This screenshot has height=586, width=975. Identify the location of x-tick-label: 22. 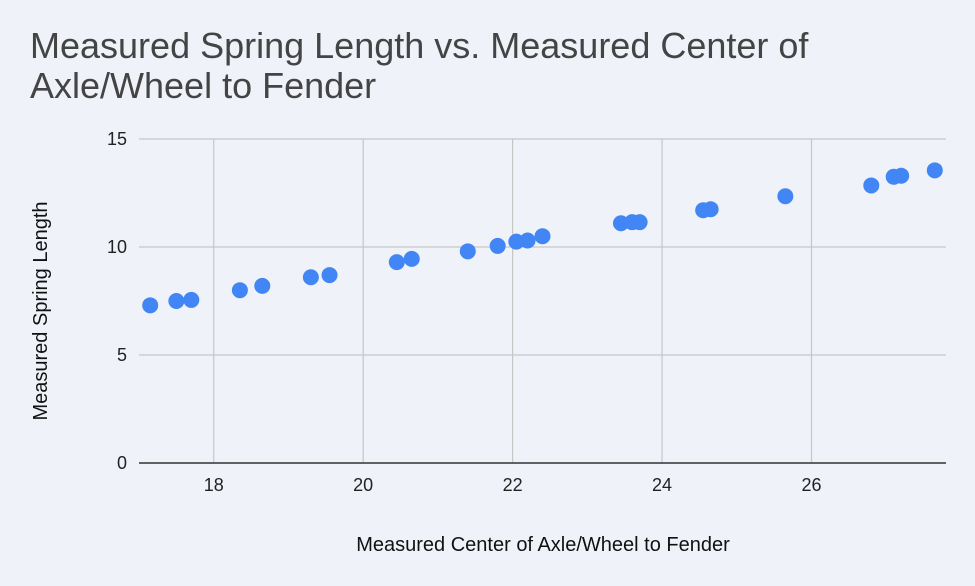
(513, 485).